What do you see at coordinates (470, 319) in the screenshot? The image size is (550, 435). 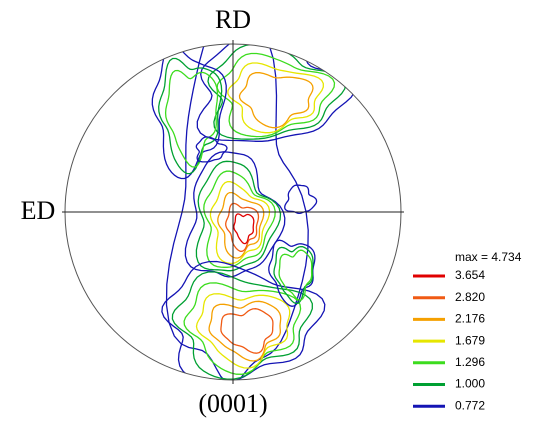 I see `legend-label: 2.176` at bounding box center [470, 319].